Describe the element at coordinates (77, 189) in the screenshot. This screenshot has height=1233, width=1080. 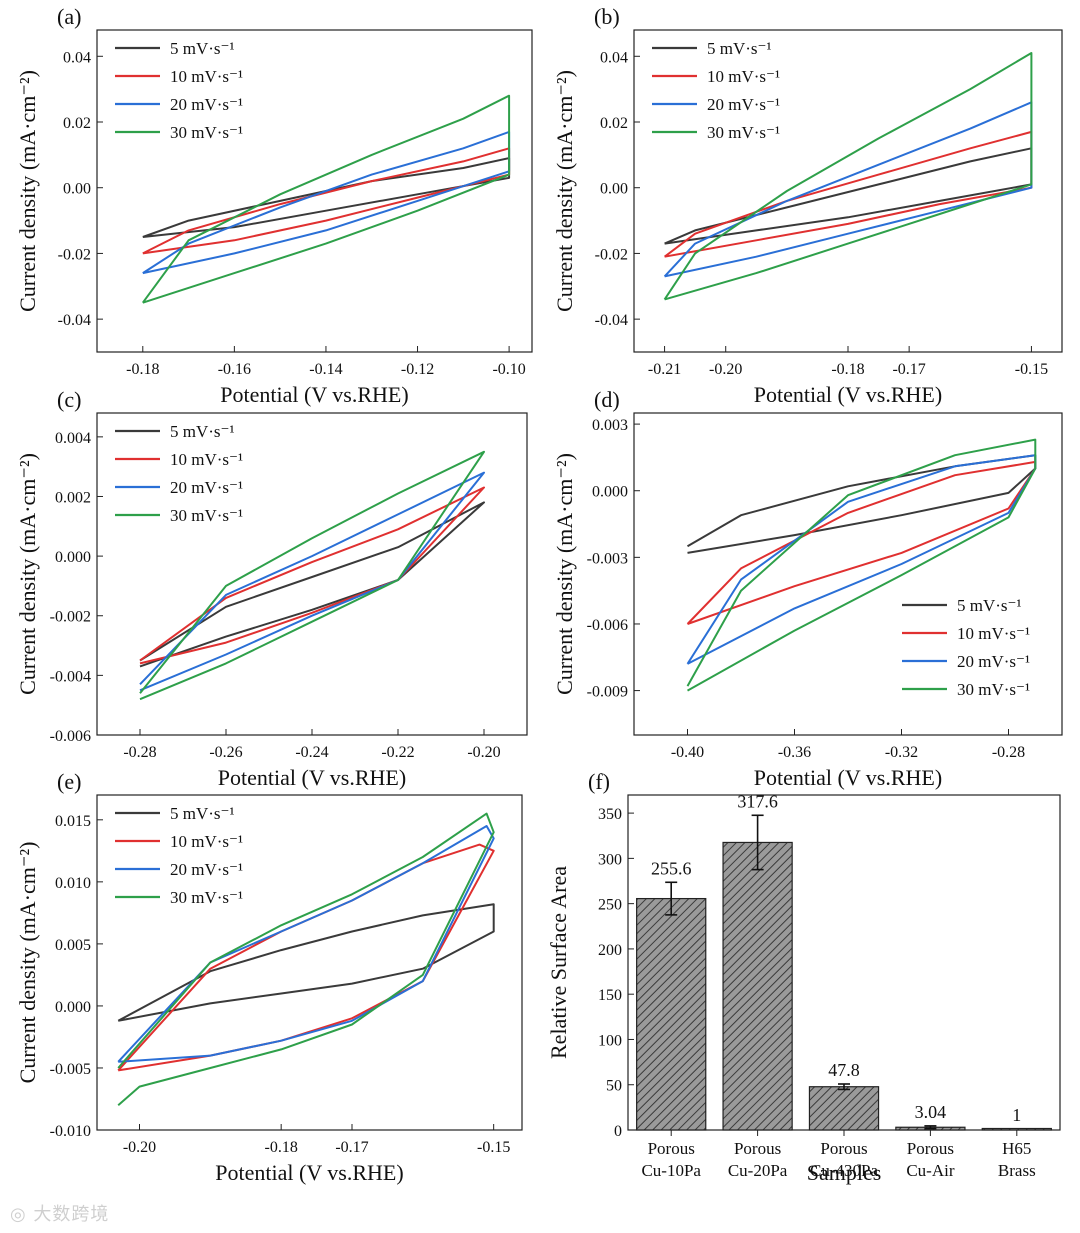
I see `y-tick-label: 0.00` at that location.